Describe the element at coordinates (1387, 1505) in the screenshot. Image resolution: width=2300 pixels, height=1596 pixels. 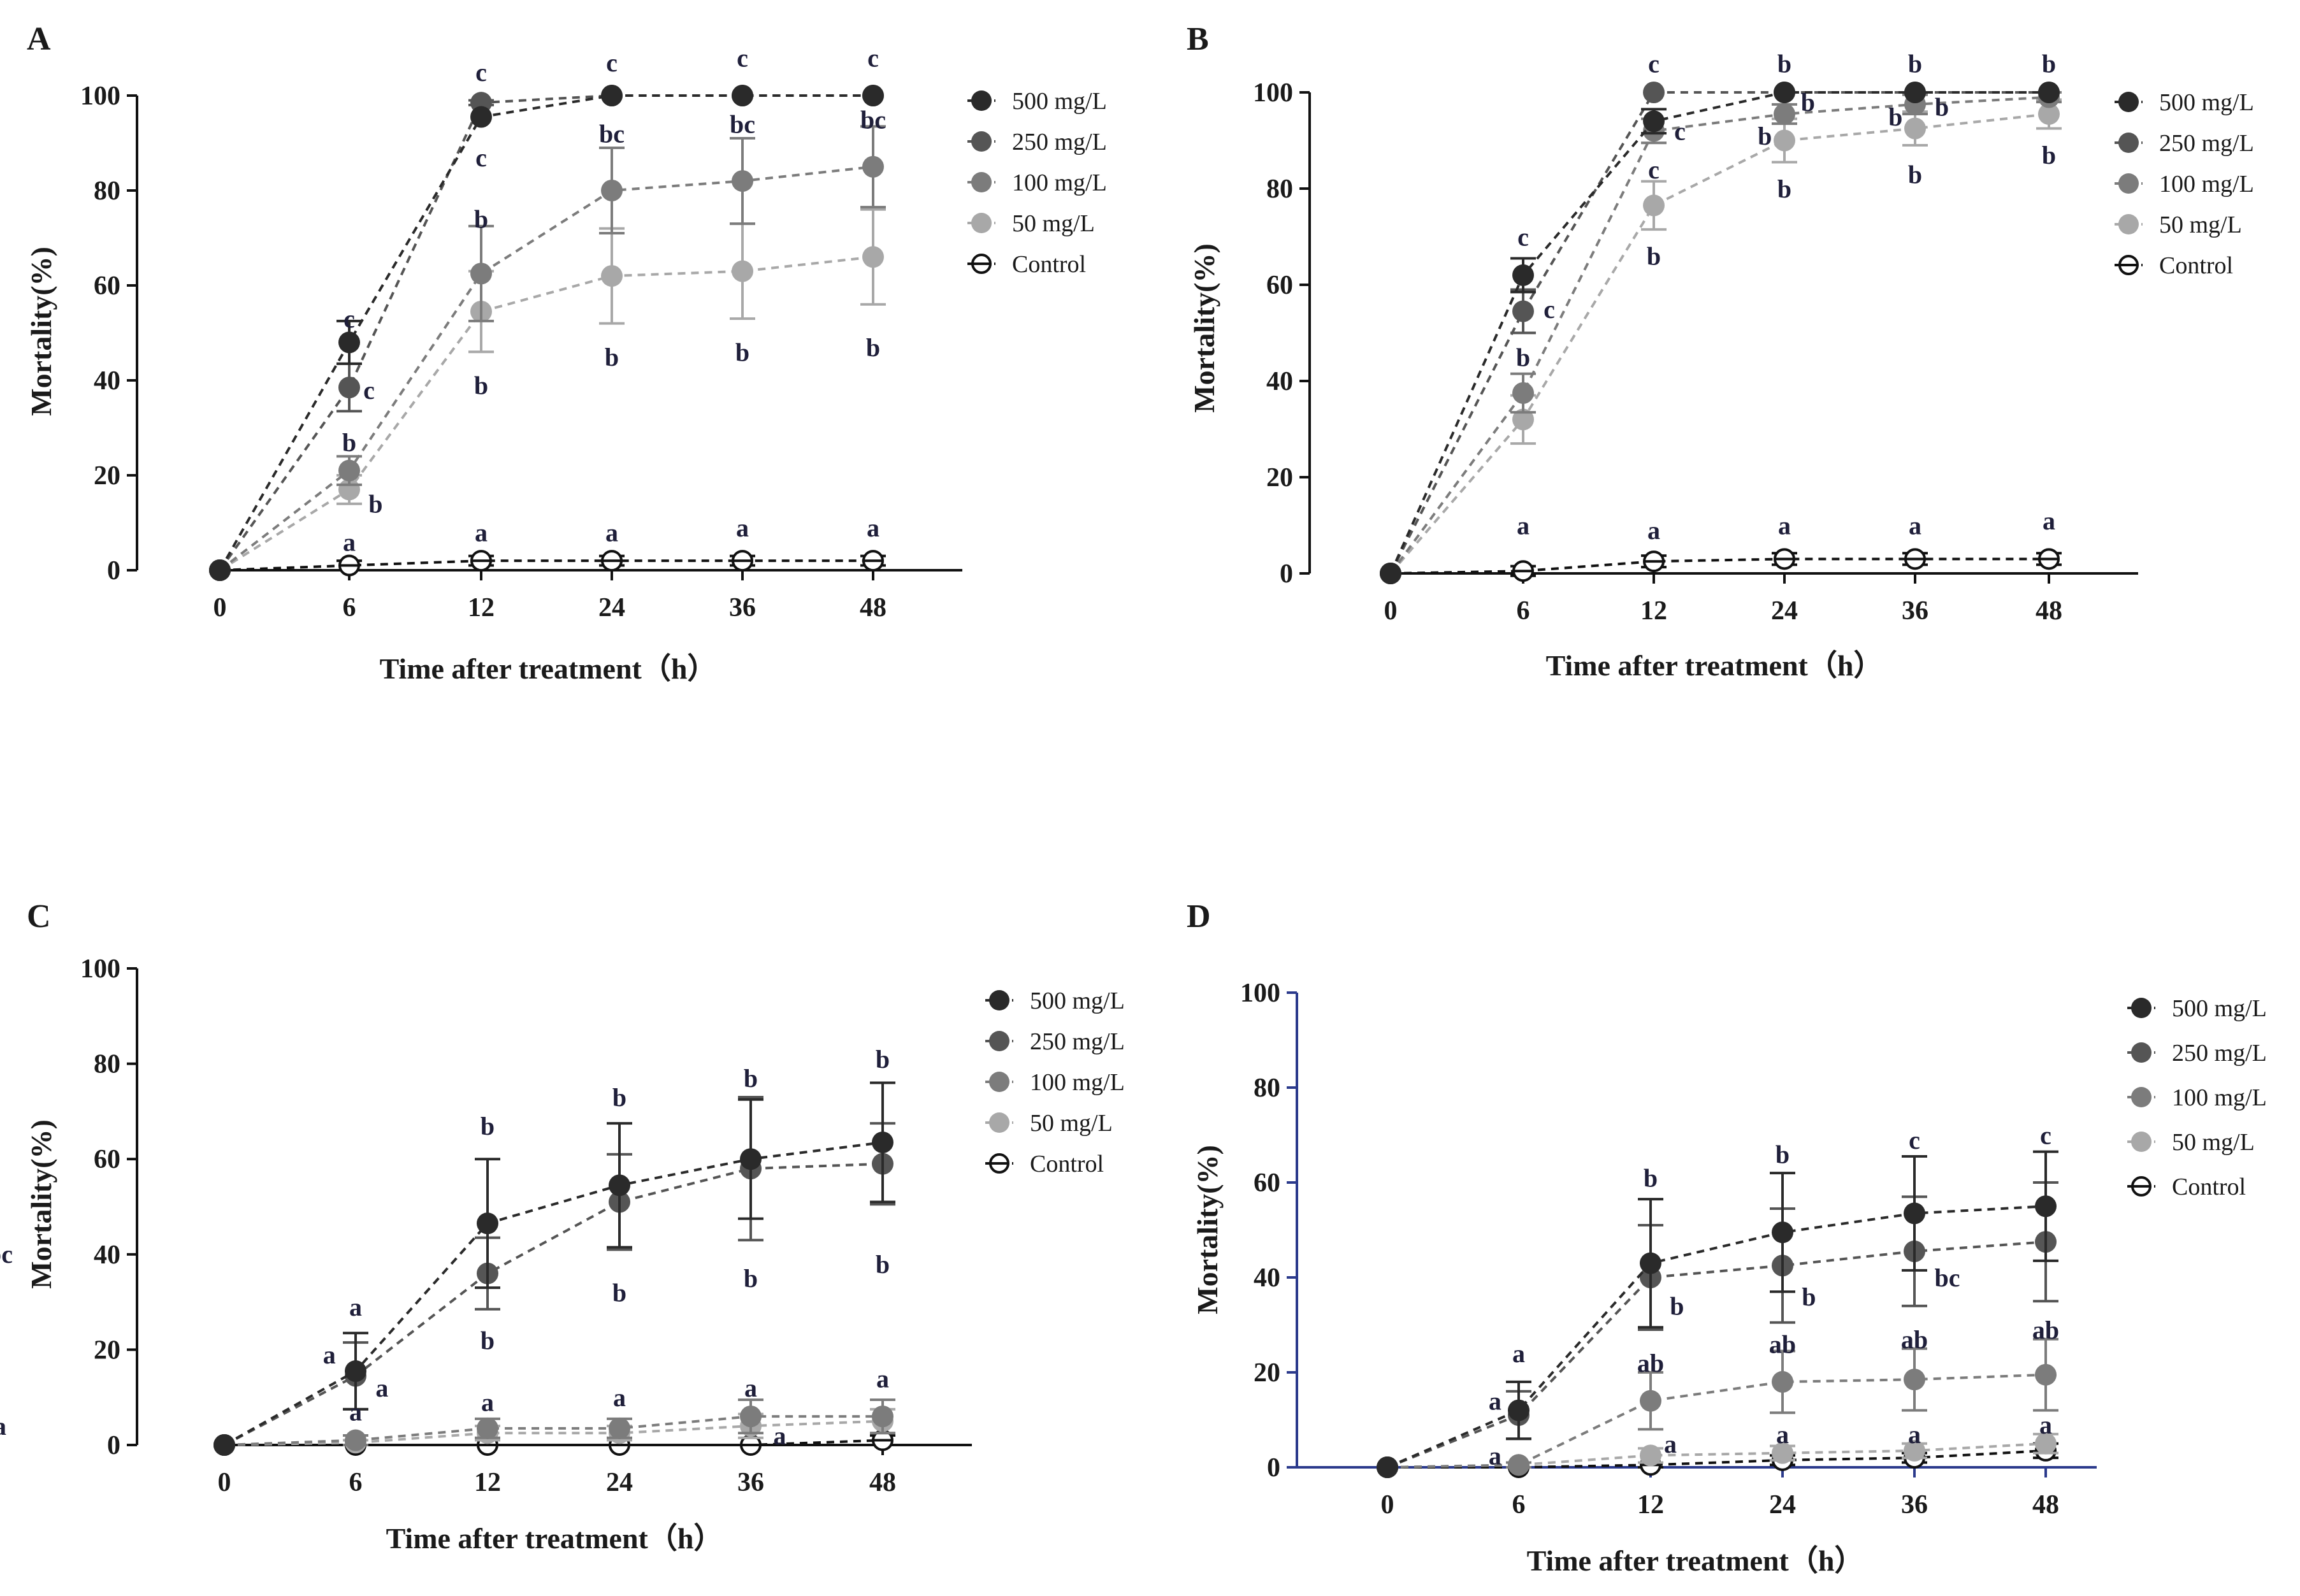
I see `x-tick-label: 0` at that location.